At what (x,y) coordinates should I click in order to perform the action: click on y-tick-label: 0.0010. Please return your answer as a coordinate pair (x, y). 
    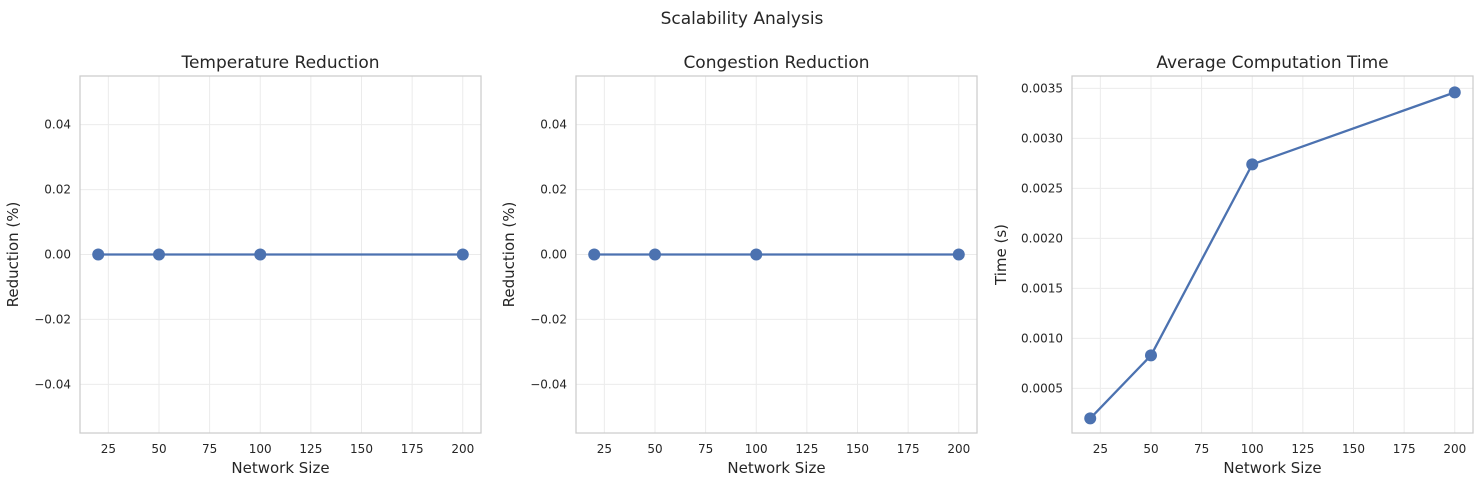
    Looking at the image, I should click on (1042, 338).